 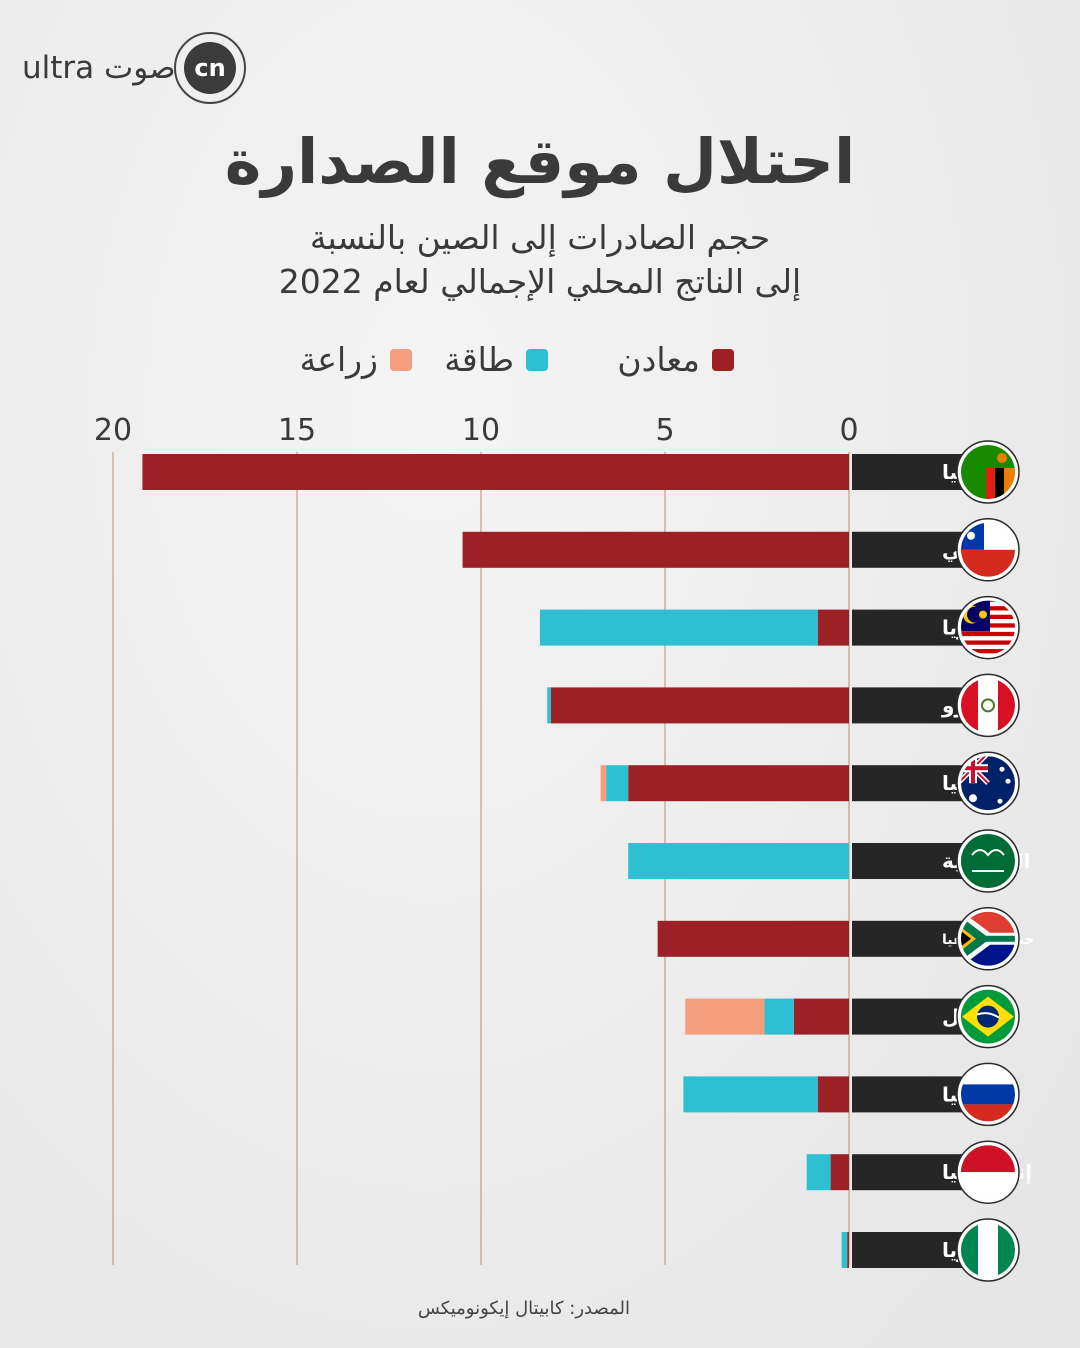 What do you see at coordinates (338, 359) in the screenshot?
I see `legend-label-agriculture: زراعة` at bounding box center [338, 359].